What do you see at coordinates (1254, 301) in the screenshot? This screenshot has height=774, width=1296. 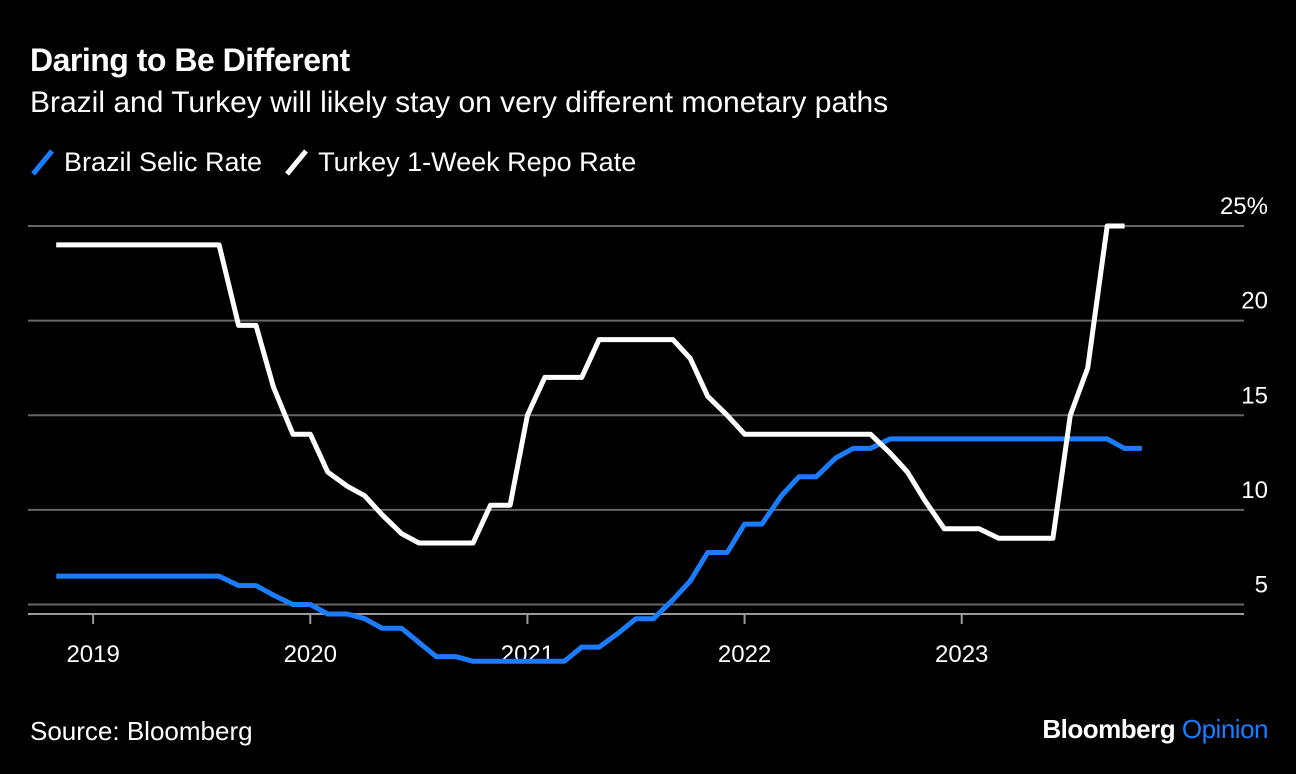 I see `y-tick-label: 20` at bounding box center [1254, 301].